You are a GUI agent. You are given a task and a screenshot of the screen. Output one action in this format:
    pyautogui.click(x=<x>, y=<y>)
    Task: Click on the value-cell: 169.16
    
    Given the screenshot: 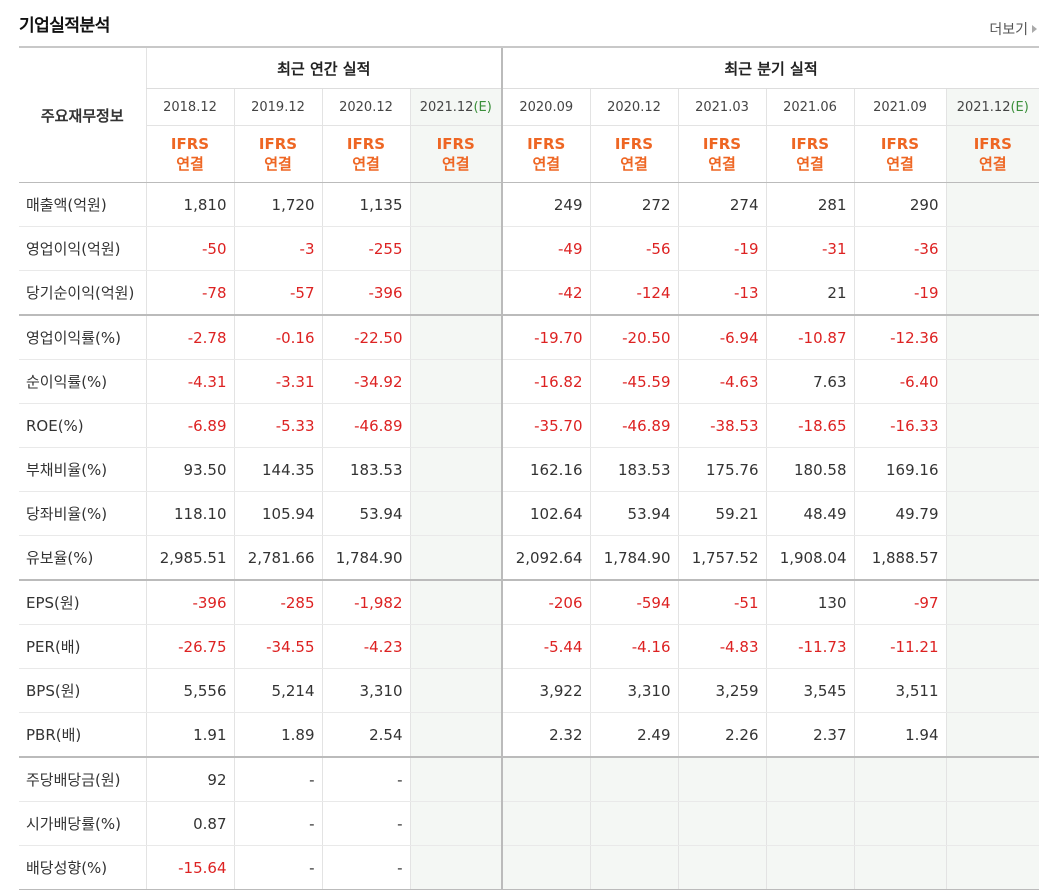 What is the action you would take?
    pyautogui.click(x=899, y=469)
    